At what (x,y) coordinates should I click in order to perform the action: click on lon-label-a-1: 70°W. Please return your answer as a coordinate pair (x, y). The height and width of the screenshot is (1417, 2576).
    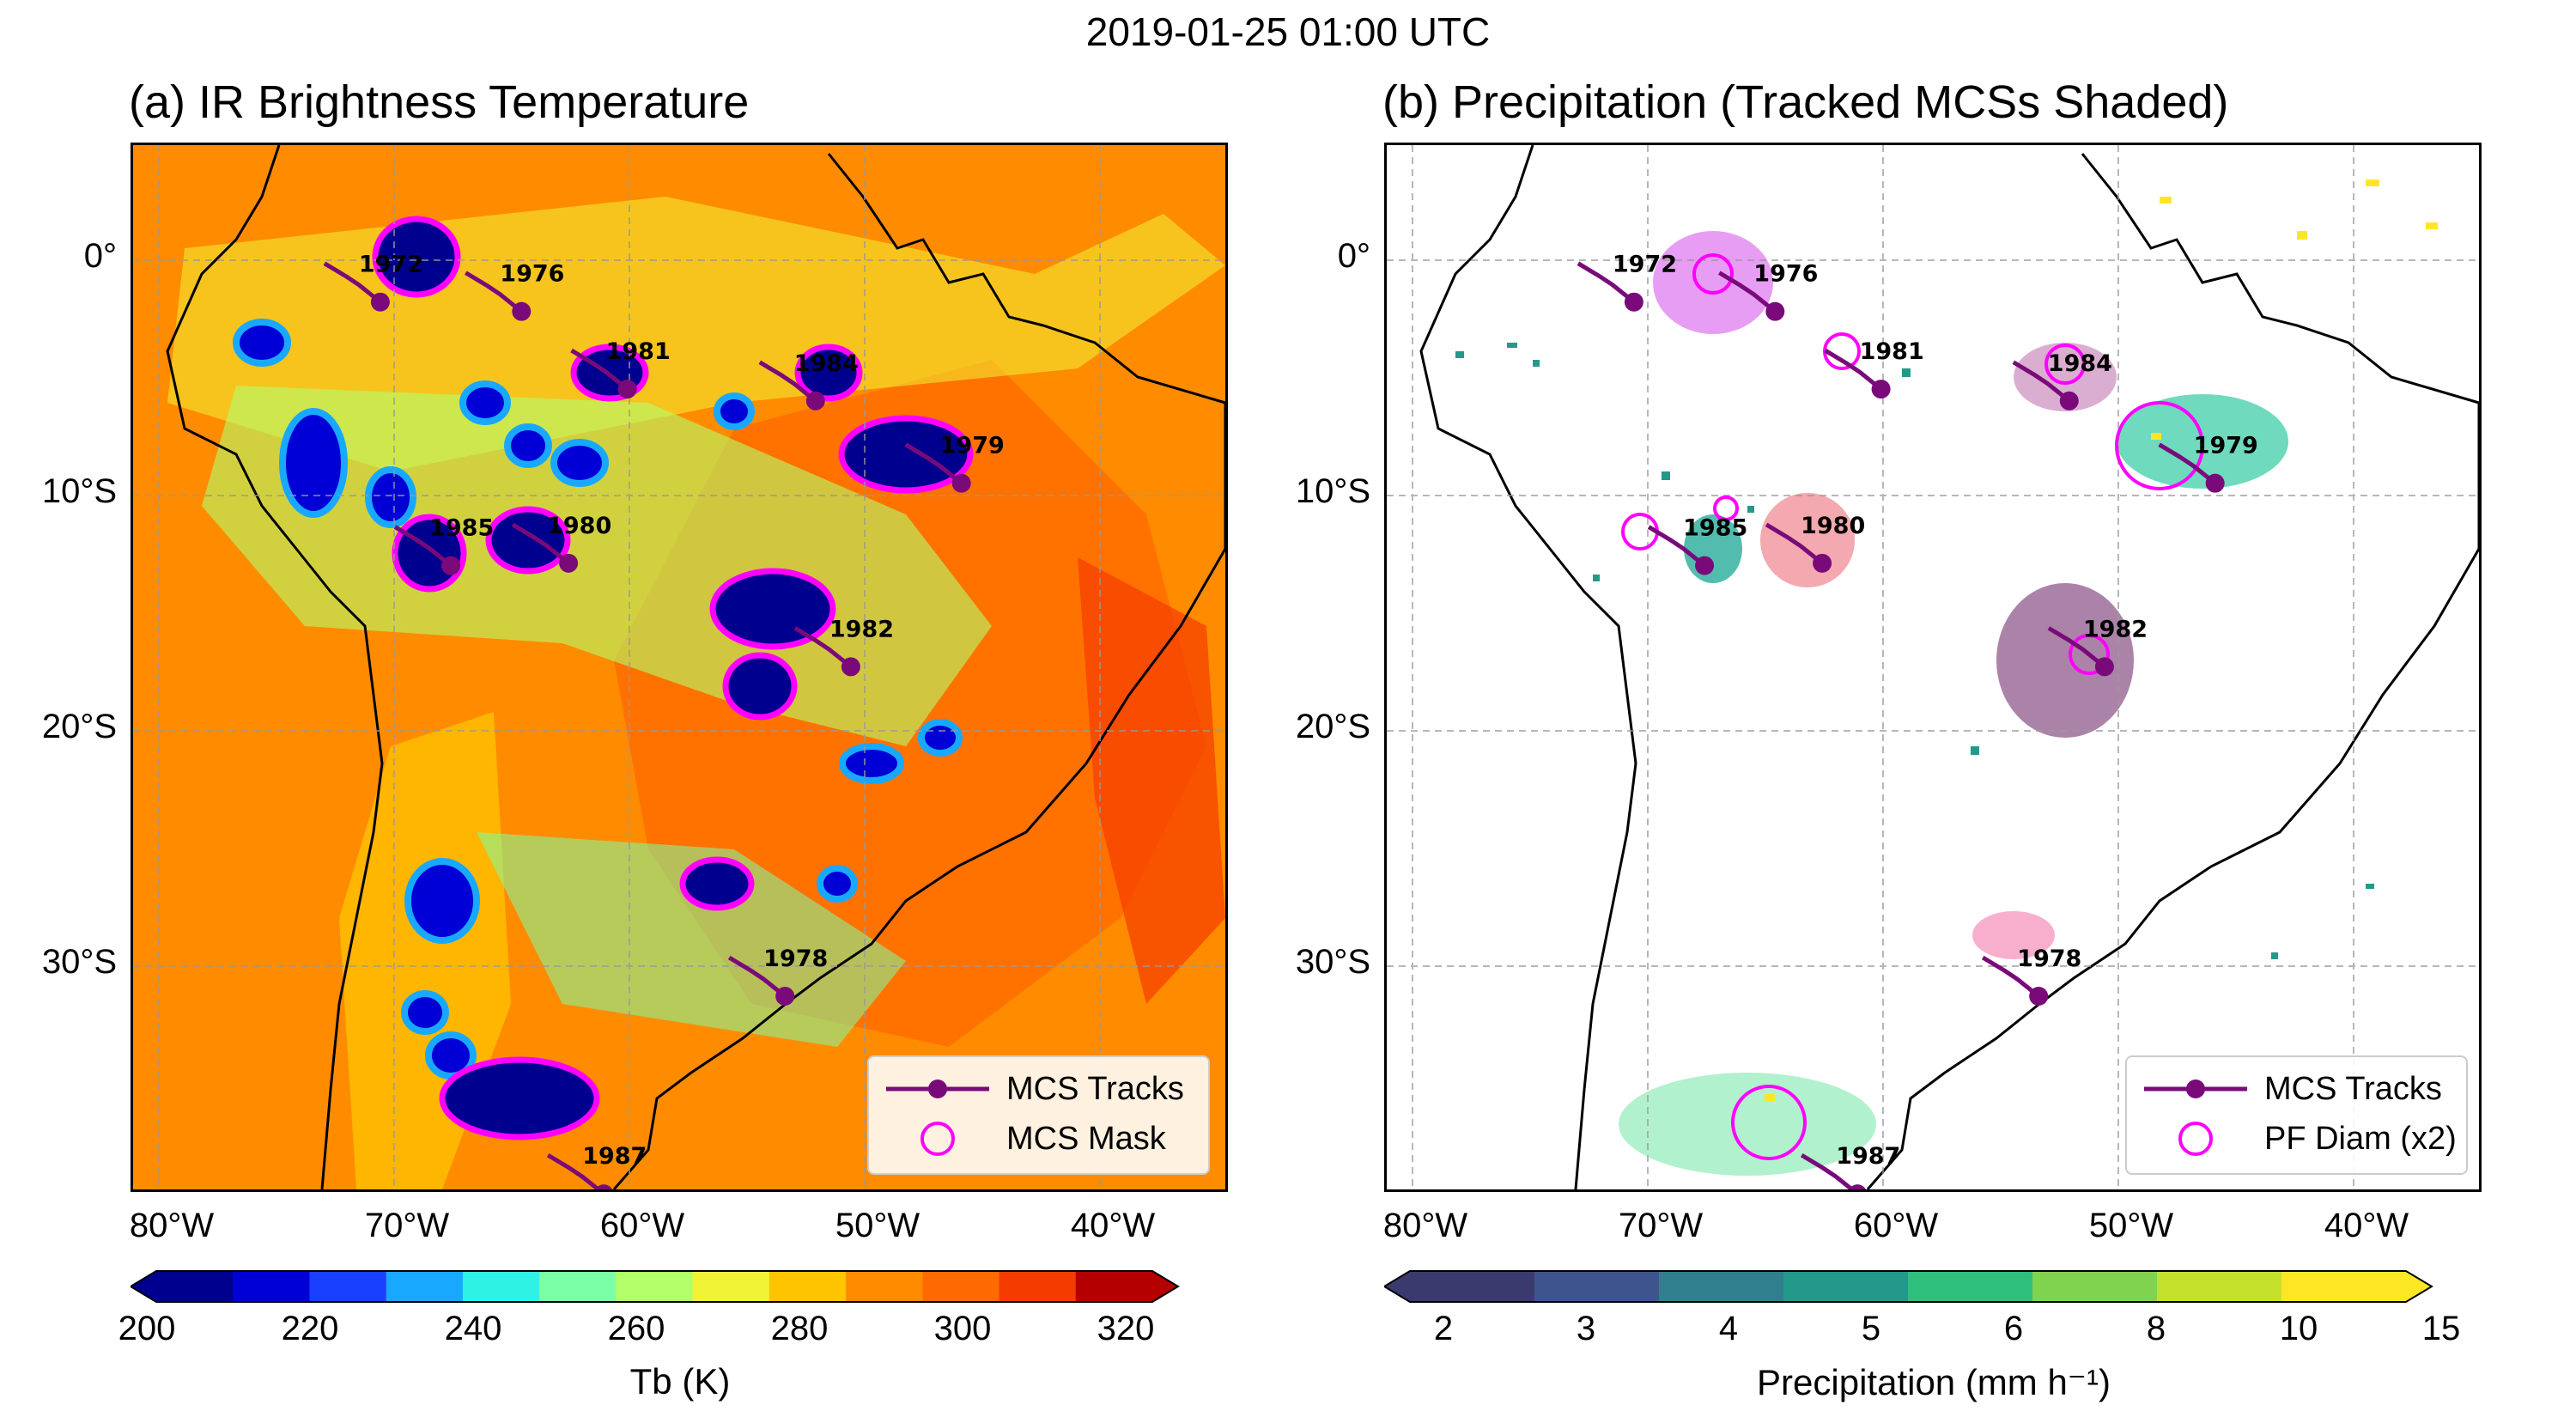
    Looking at the image, I should click on (407, 1225).